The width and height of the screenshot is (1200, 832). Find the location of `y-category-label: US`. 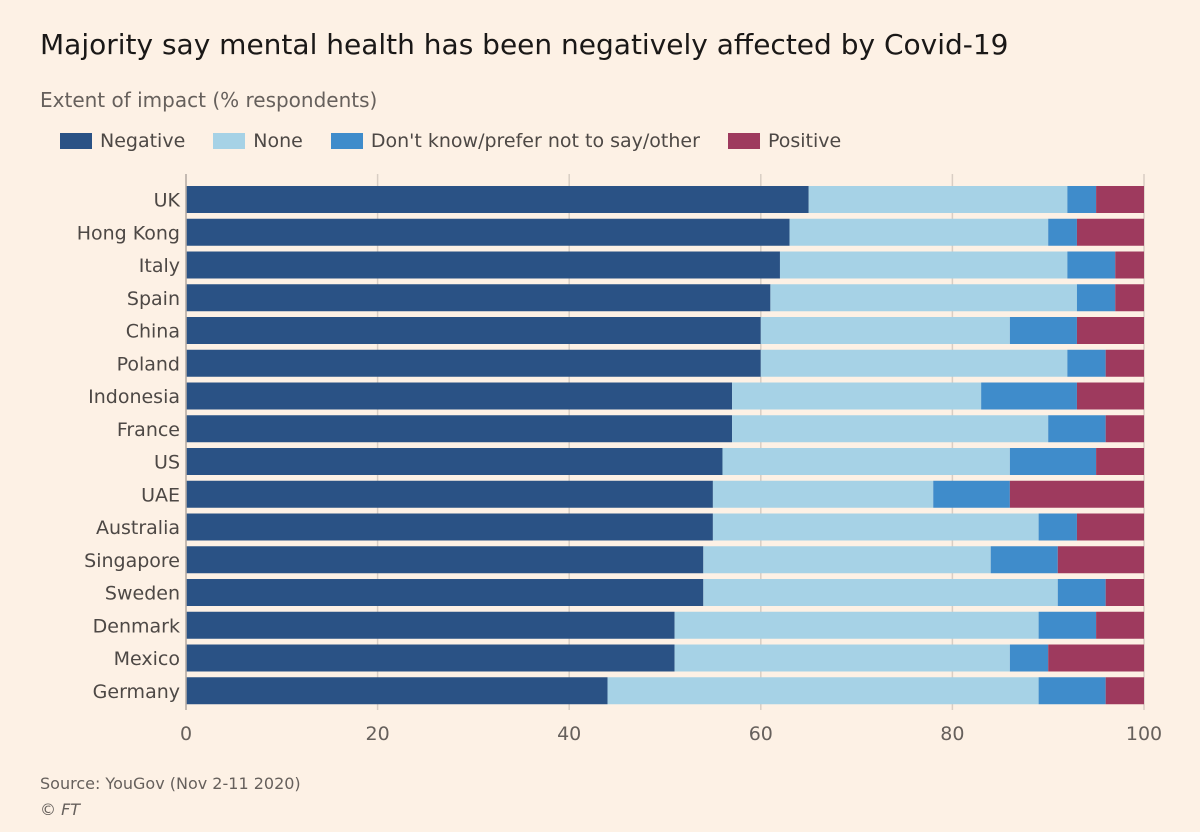

y-category-label: US is located at coordinates (167, 463).